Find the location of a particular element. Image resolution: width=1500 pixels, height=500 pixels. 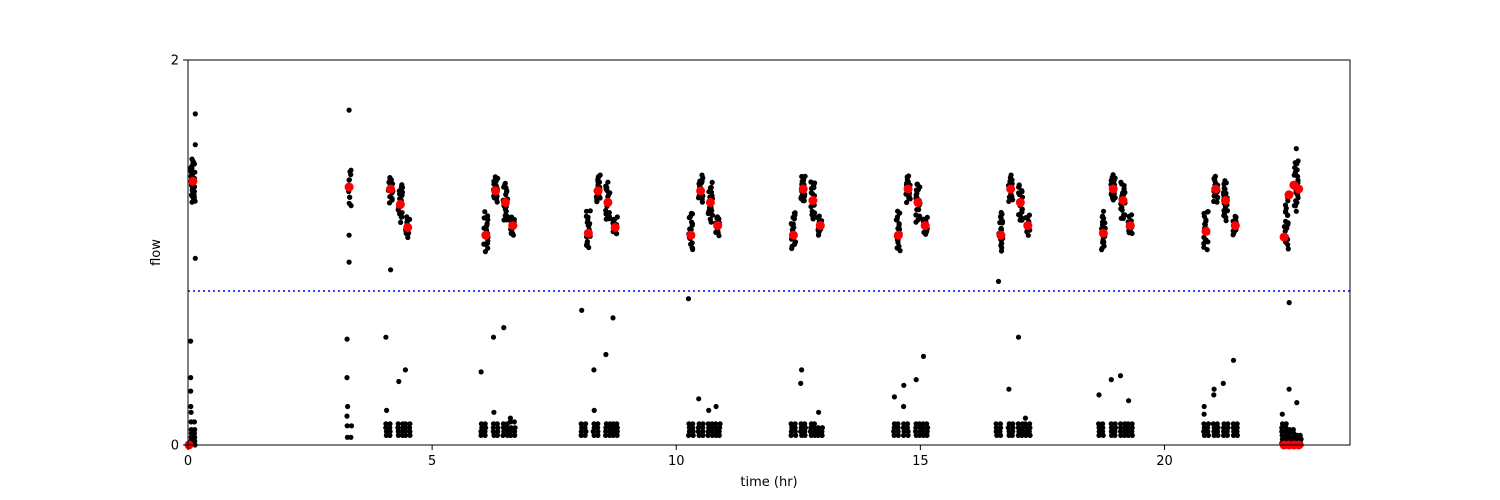

y-tick-label: 0 is located at coordinates (175, 446).